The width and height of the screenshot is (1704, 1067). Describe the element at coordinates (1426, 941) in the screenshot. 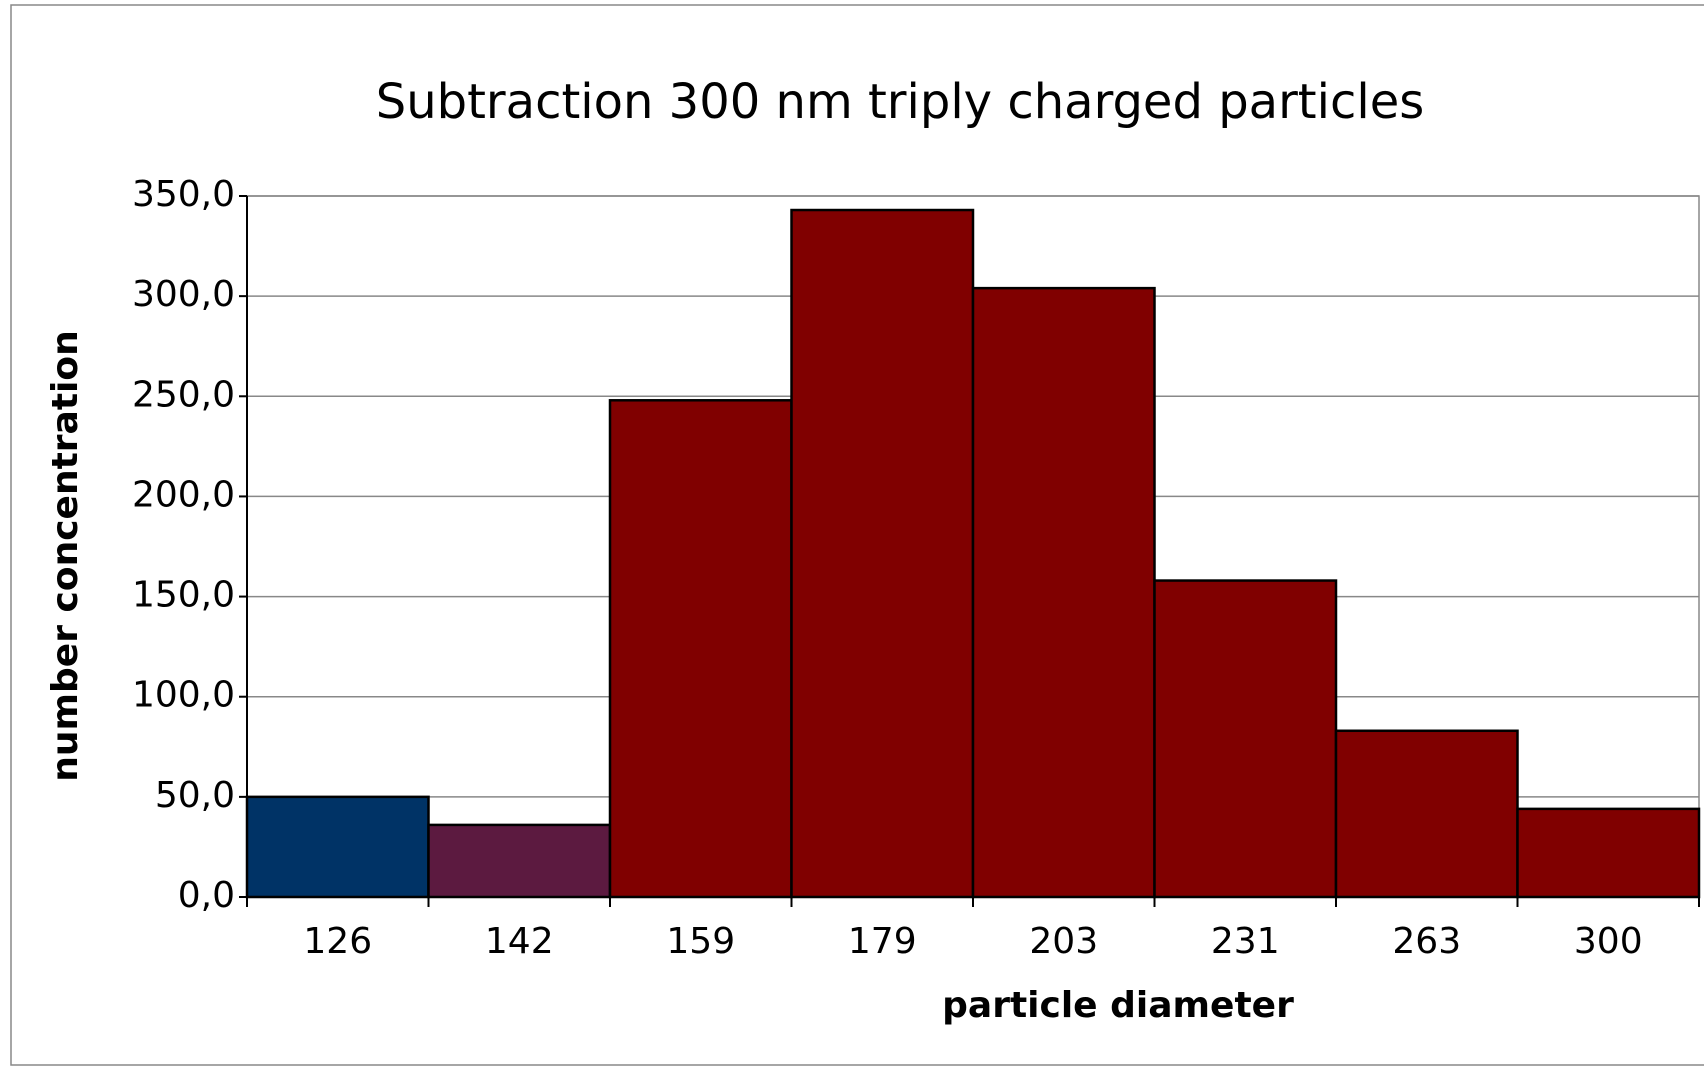

I see `x-tick-label: 263` at that location.